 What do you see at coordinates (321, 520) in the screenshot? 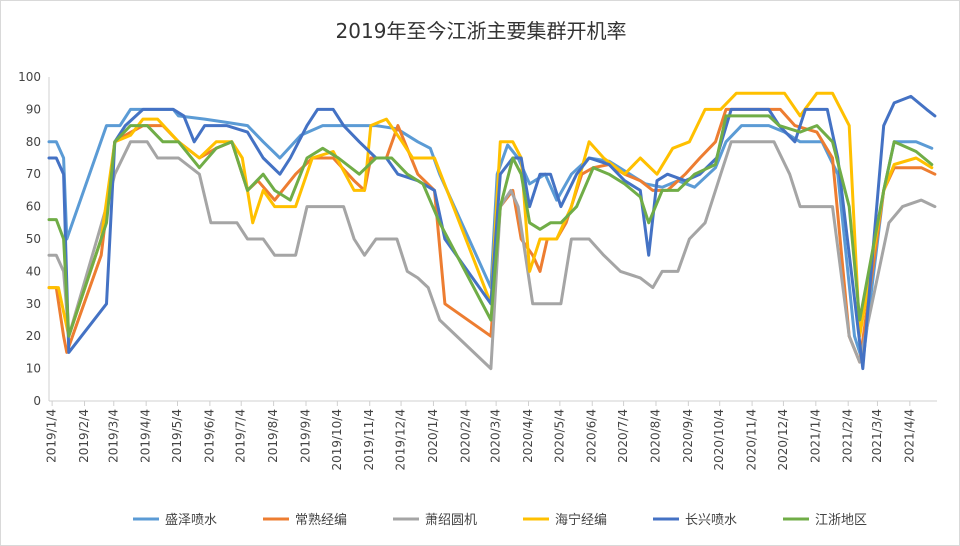
I see `legend-label: 常熟经编` at bounding box center [321, 520].